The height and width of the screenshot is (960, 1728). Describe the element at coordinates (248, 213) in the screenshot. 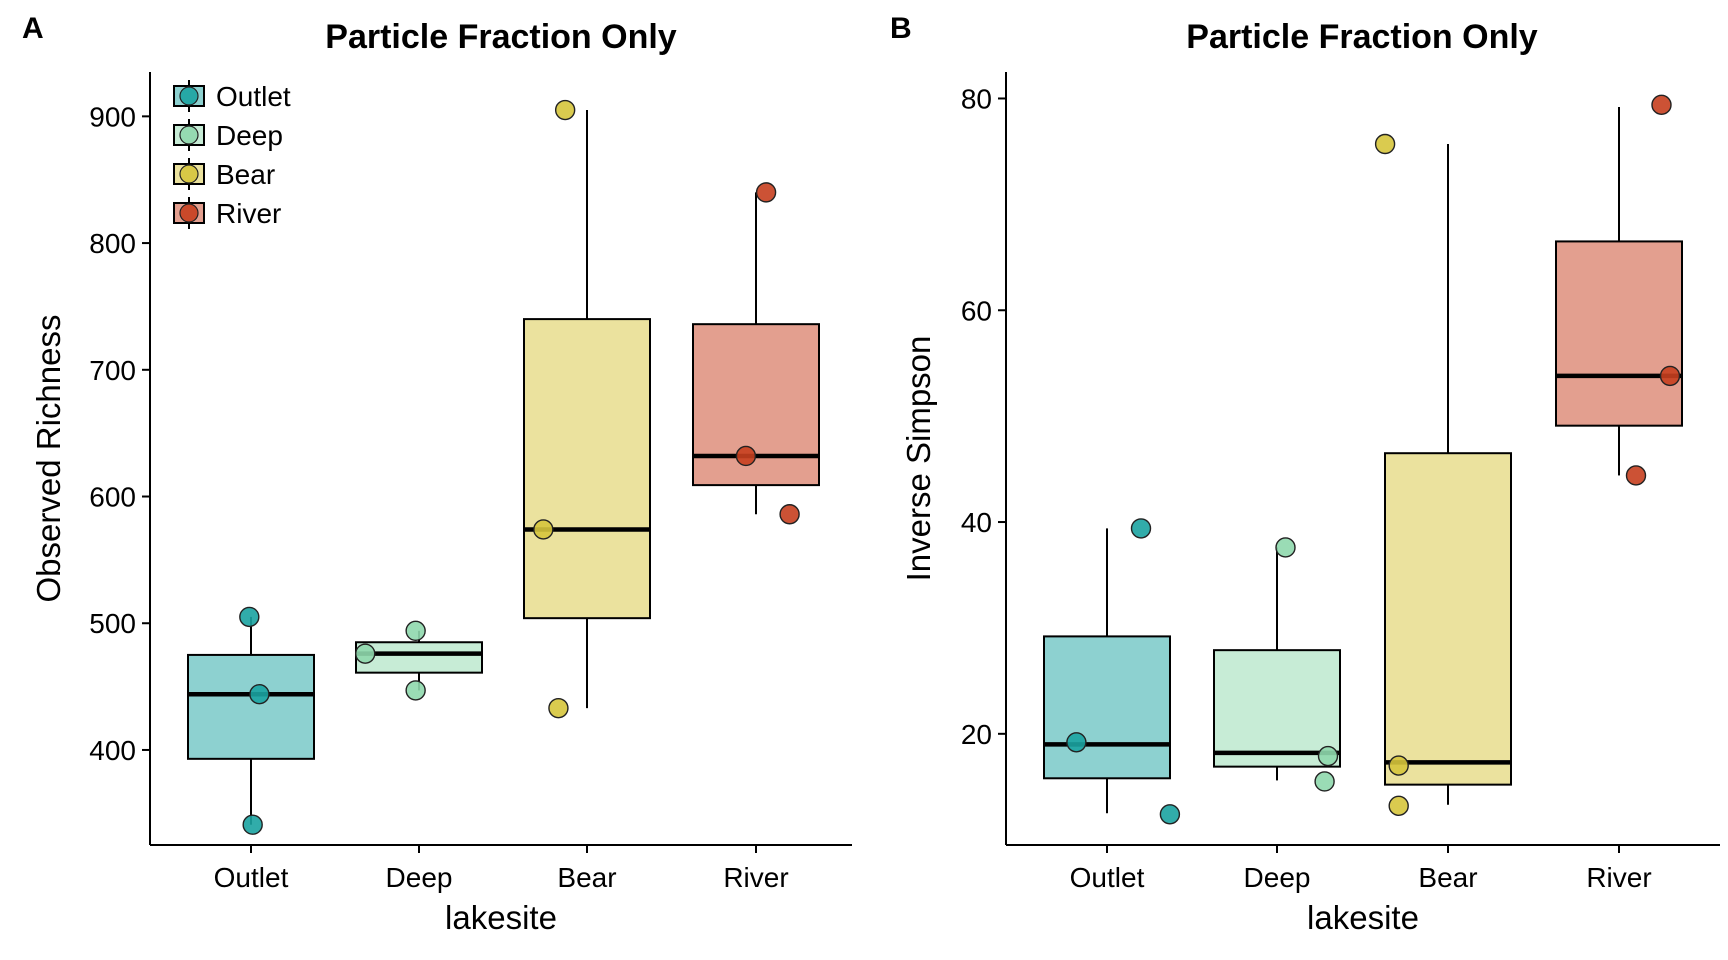

I see `legend-label: River` at that location.